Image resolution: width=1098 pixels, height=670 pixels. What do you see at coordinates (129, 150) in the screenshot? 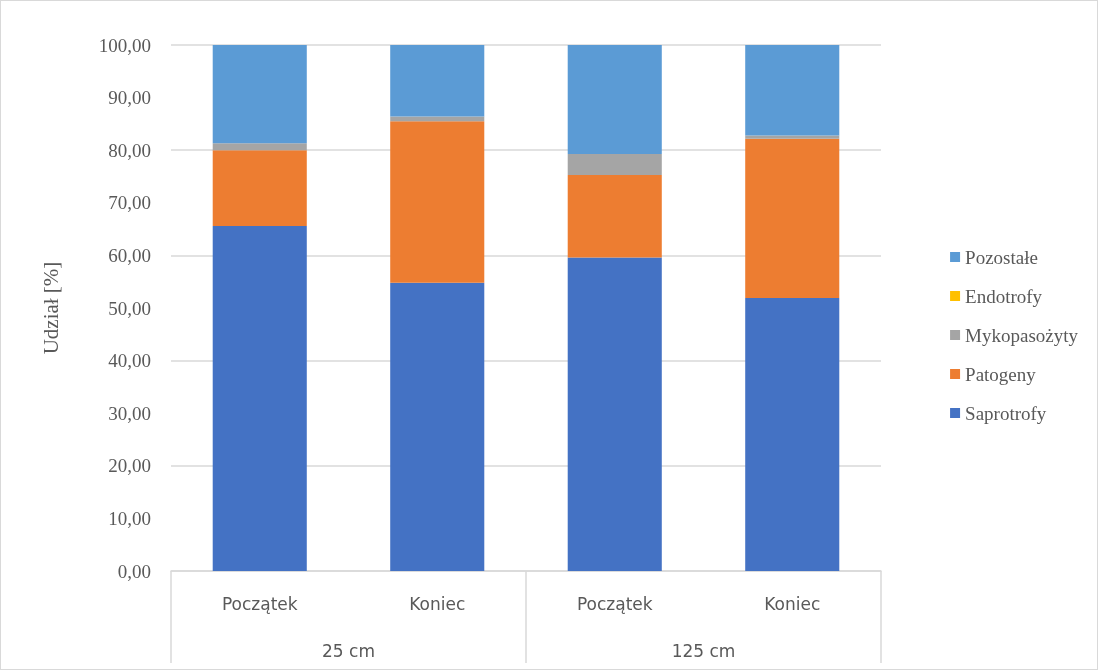
I see `y-tick-label: 80,00` at bounding box center [129, 150].